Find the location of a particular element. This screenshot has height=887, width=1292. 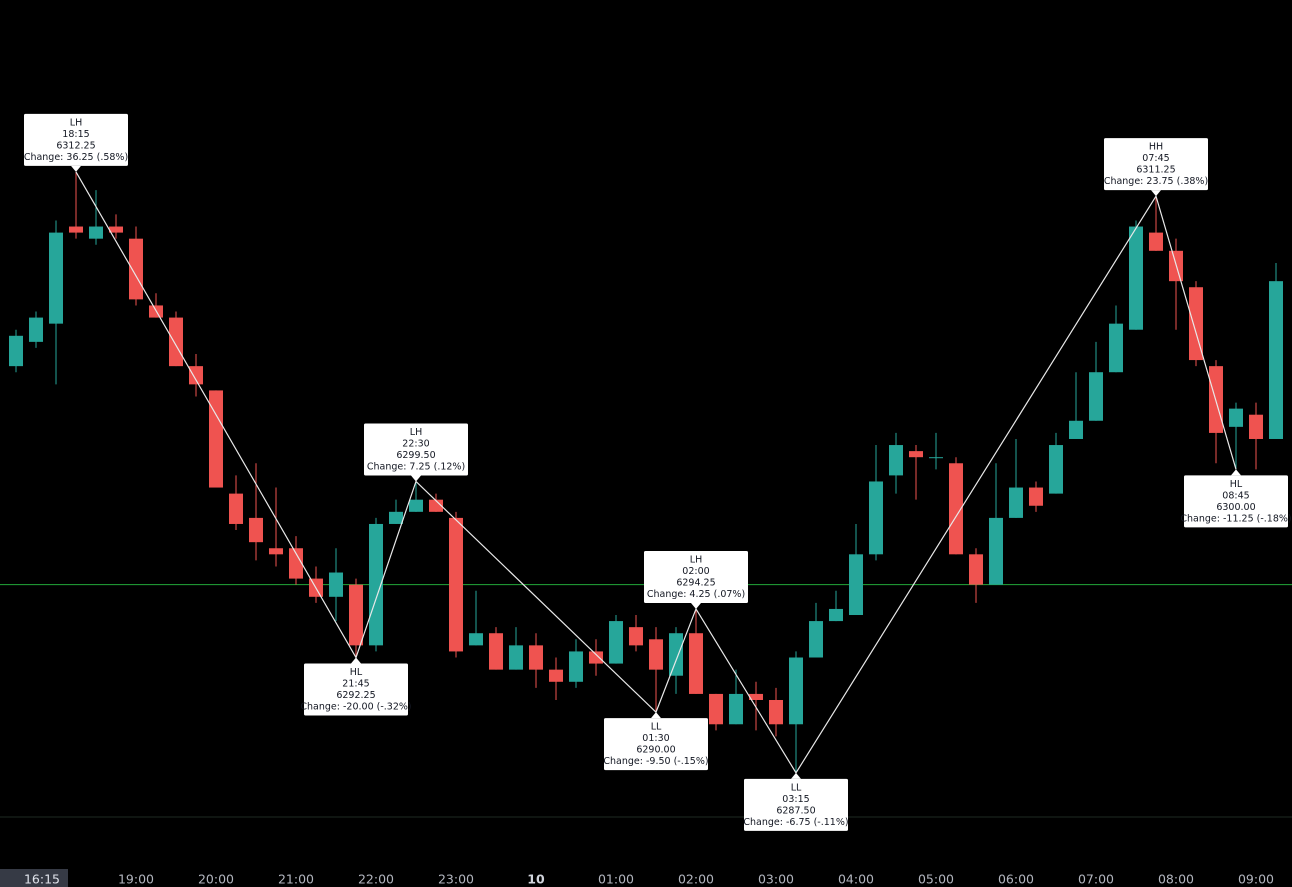

swing-label-text: 6311.25 is located at coordinates (1155, 170).